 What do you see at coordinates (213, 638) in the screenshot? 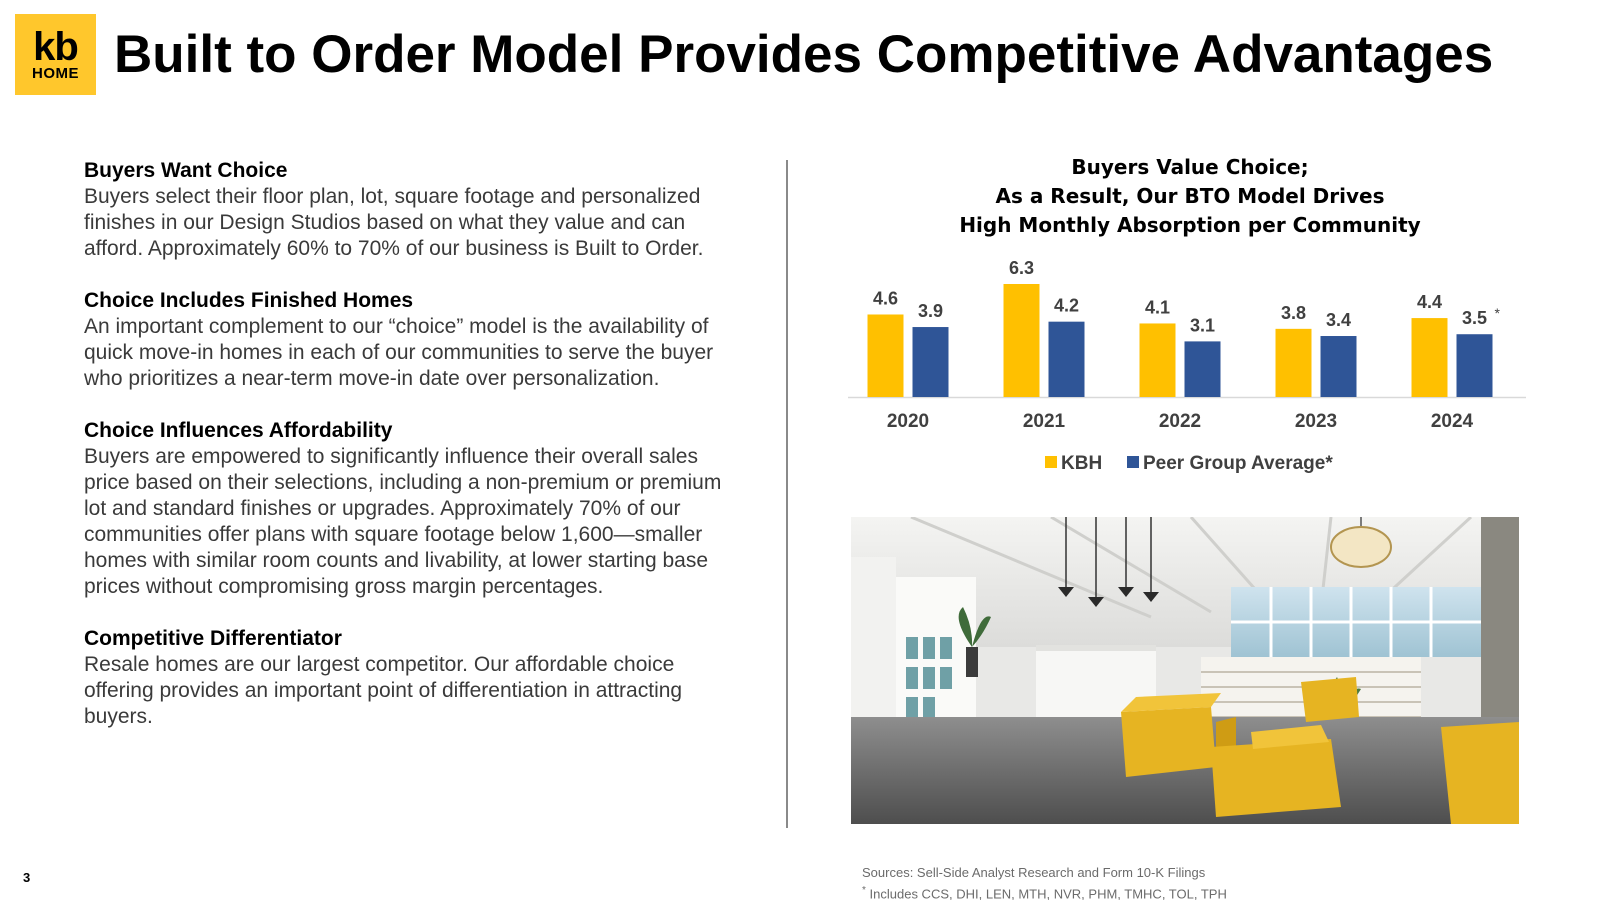
I see `section-heading: Competitive Differentiator` at bounding box center [213, 638].